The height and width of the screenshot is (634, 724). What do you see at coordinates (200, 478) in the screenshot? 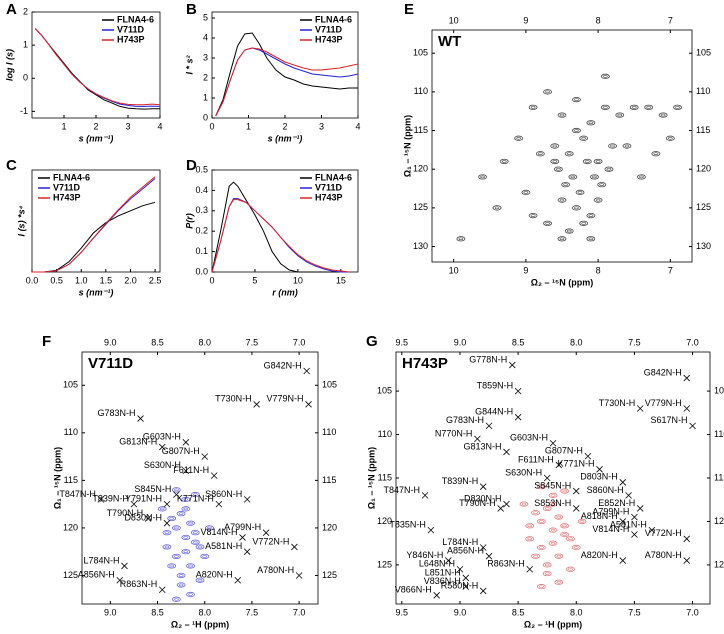
I see `plot-frame` at bounding box center [200, 478].